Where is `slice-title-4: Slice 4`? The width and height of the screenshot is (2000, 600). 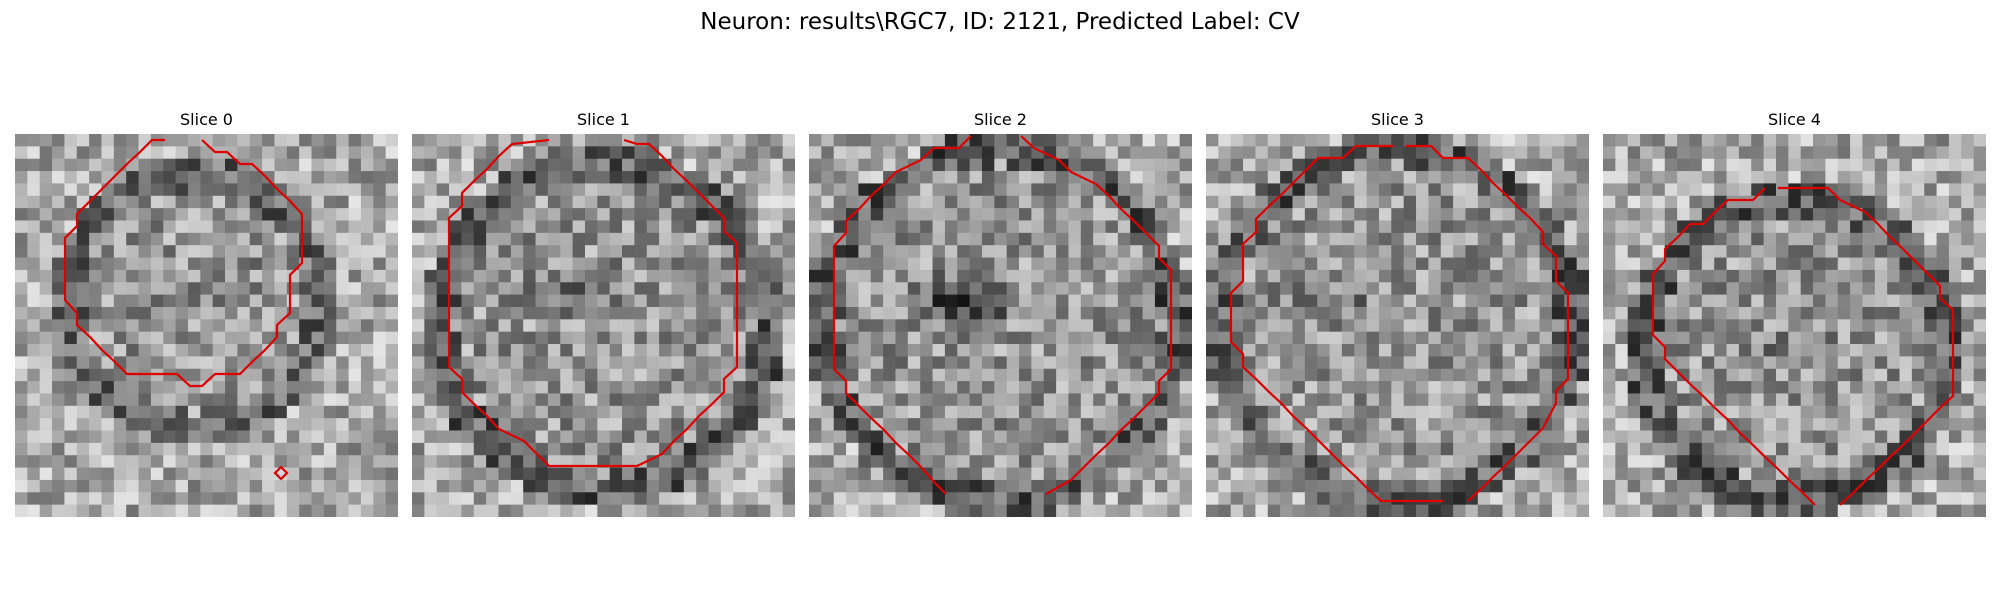
slice-title-4: Slice 4 is located at coordinates (1794, 119).